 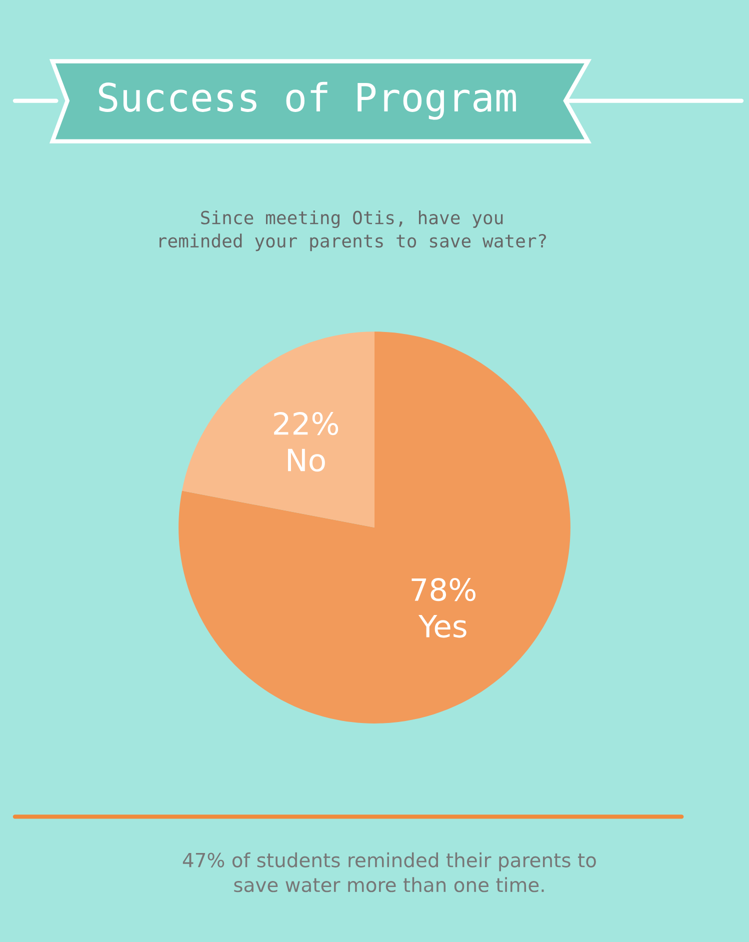 I want to click on pie-slice, so click(x=278, y=430).